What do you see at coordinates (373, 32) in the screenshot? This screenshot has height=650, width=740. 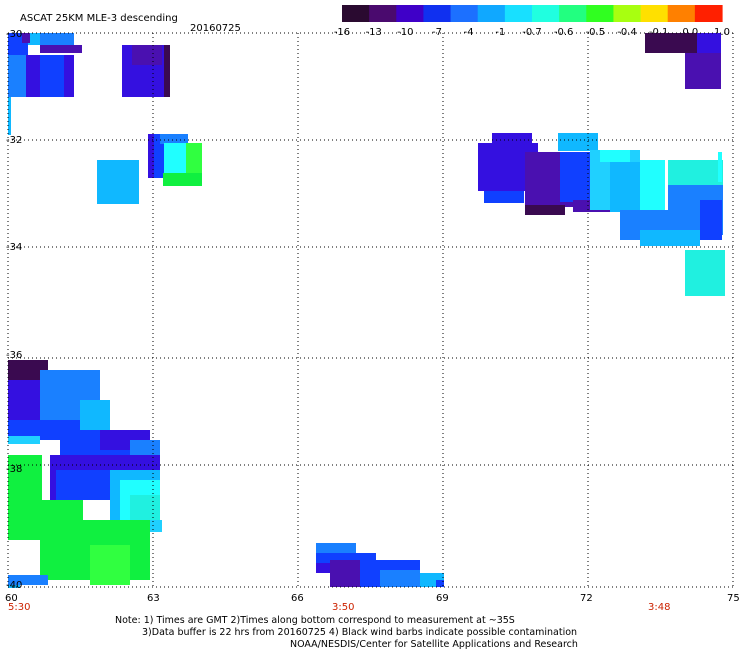 I see `colorbar-label: -13` at bounding box center [373, 32].